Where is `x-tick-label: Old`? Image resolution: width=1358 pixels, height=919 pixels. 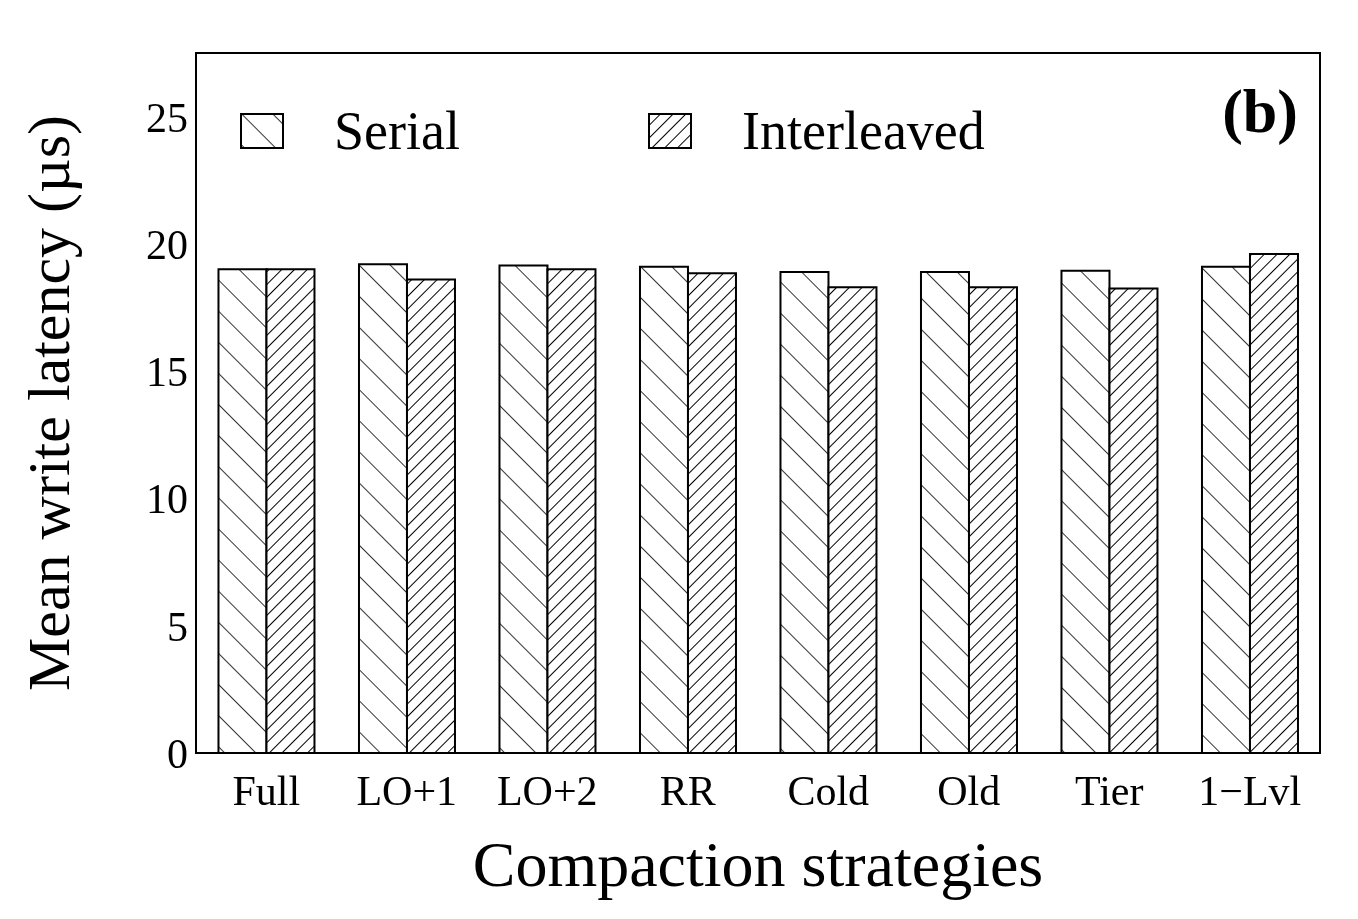
x-tick-label: Old is located at coordinates (969, 790).